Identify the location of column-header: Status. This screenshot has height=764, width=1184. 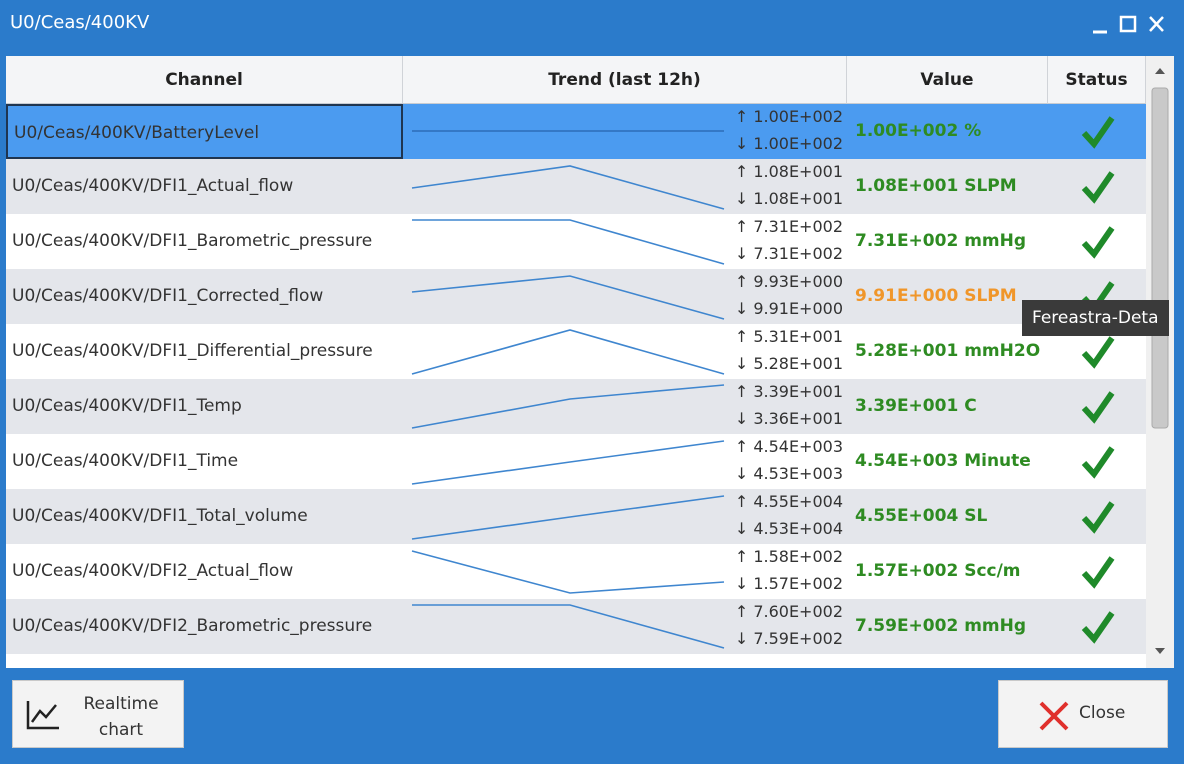
(1097, 80).